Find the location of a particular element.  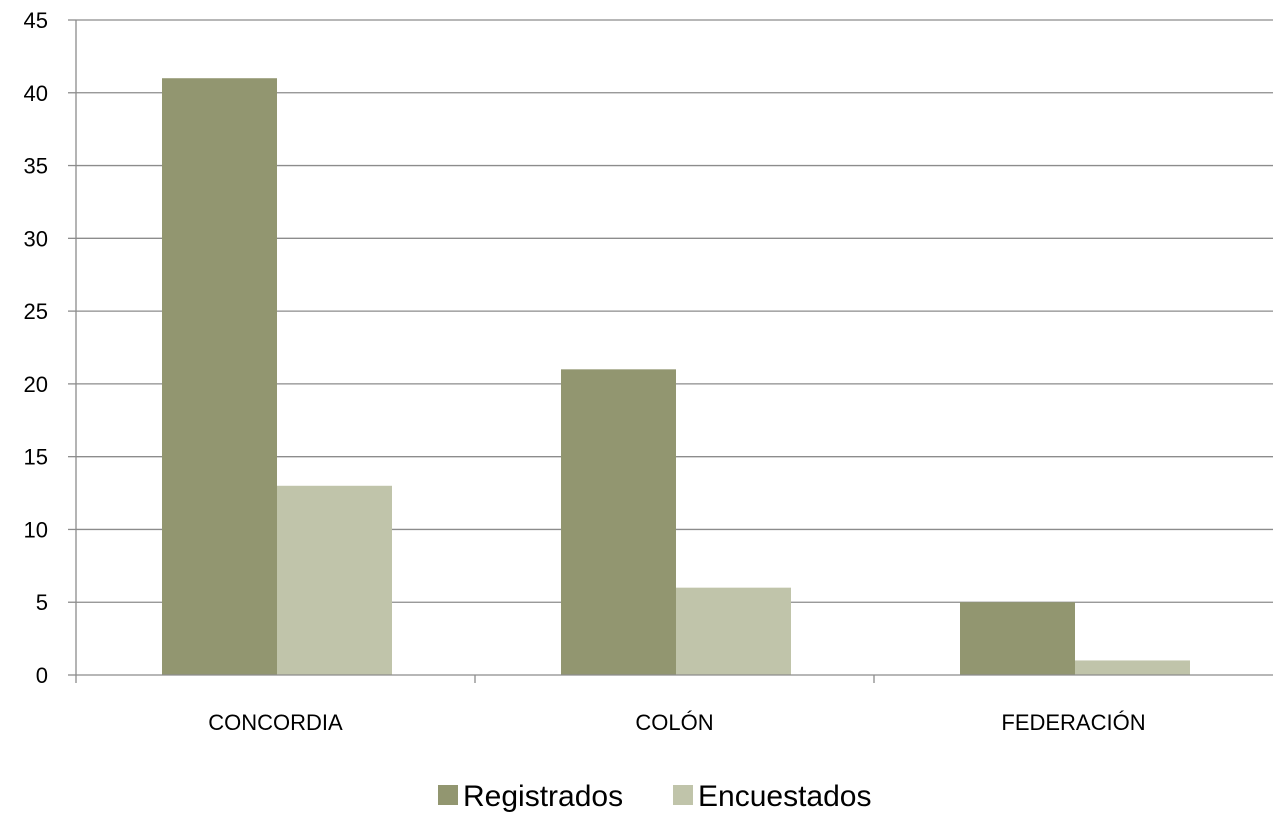

x-axis-category-label: CONCORDIA is located at coordinates (275, 722).